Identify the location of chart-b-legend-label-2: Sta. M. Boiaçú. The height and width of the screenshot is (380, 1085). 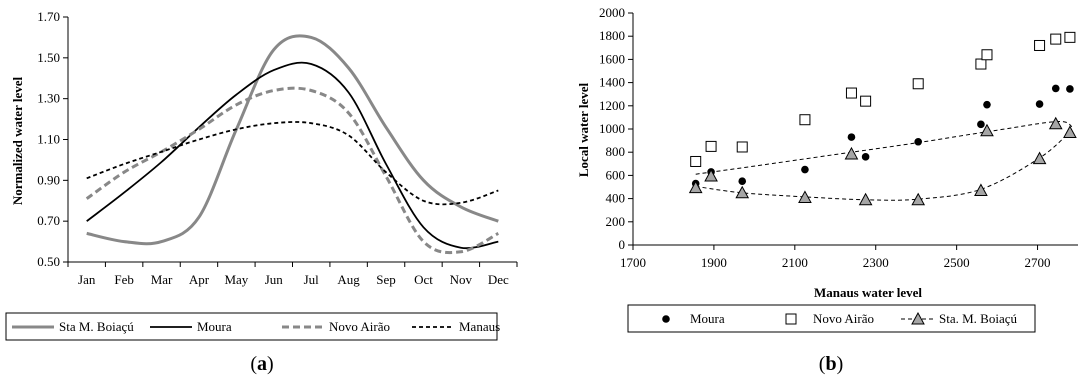
(978, 318).